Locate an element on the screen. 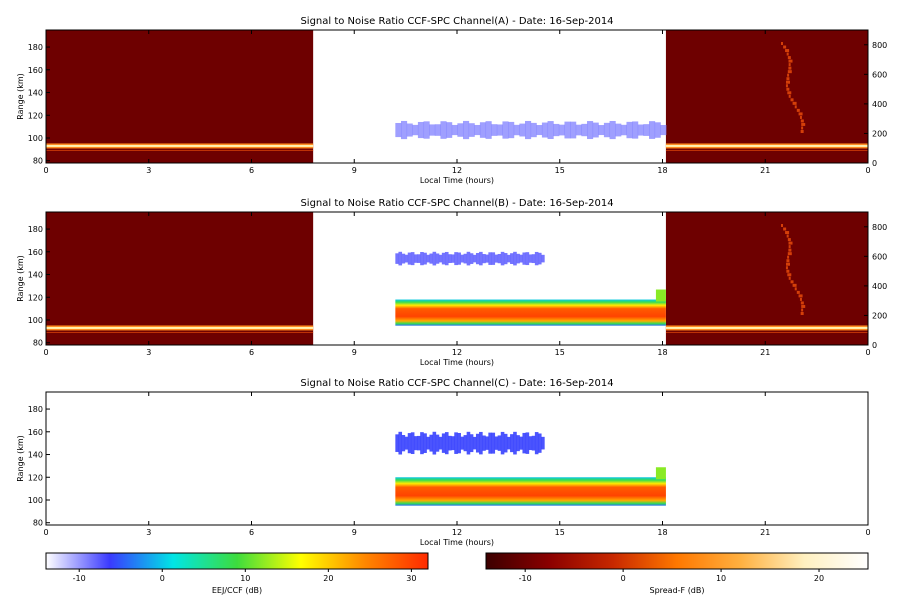 The height and width of the screenshot is (600, 900). y-tick-label: 180 is located at coordinates (35, 229).